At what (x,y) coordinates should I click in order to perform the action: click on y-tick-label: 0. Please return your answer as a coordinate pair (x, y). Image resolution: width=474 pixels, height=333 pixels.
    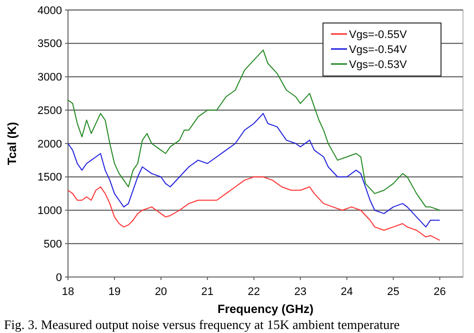
    Looking at the image, I should click on (59, 278).